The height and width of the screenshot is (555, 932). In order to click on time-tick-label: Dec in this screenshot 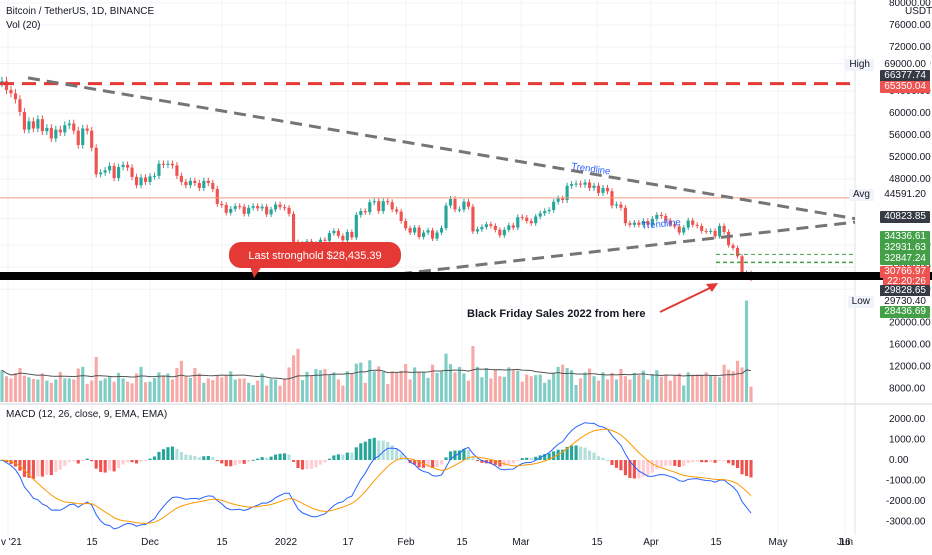, I will do `click(150, 542)`.